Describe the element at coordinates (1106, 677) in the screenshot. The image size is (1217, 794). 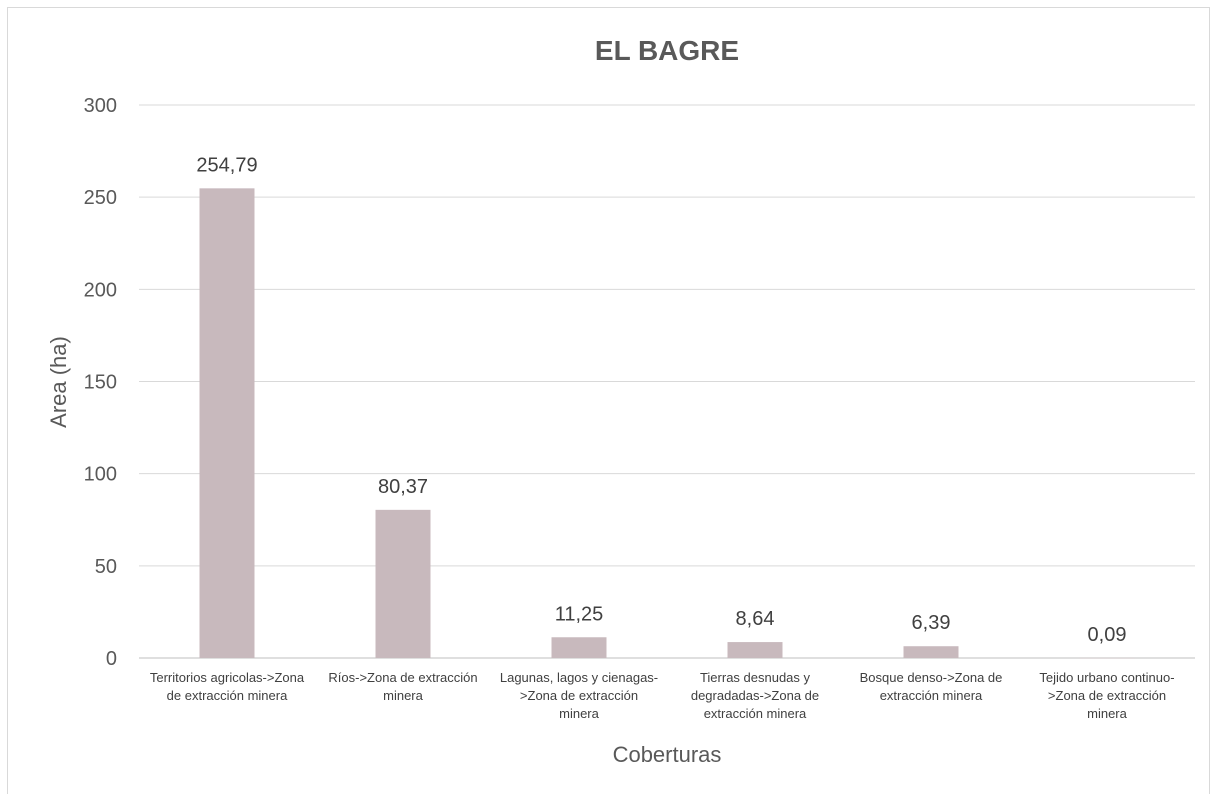
I see `category-label-line: Tejido urbano continuo-` at that location.